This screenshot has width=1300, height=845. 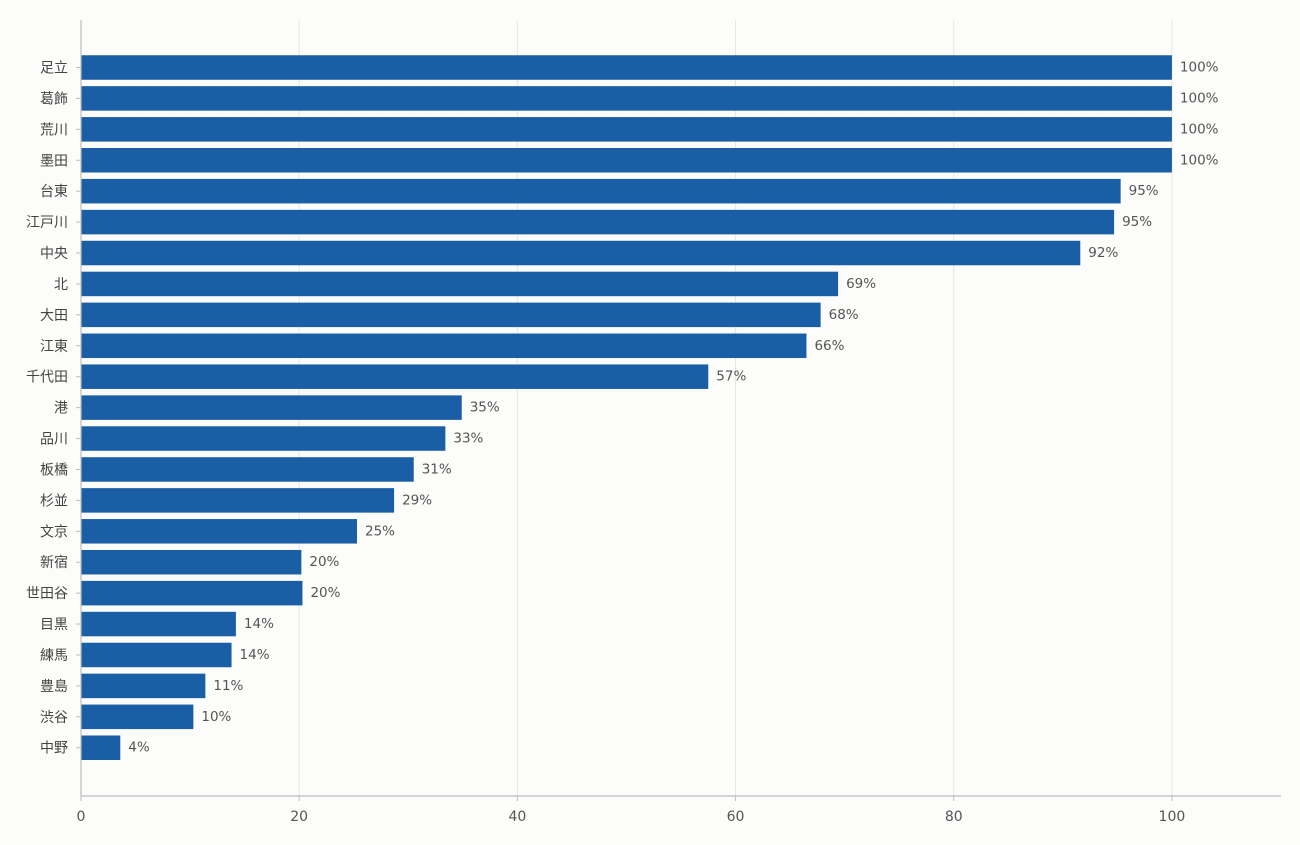 What do you see at coordinates (598, 222) in the screenshot?
I see `bar-江戸川` at bounding box center [598, 222].